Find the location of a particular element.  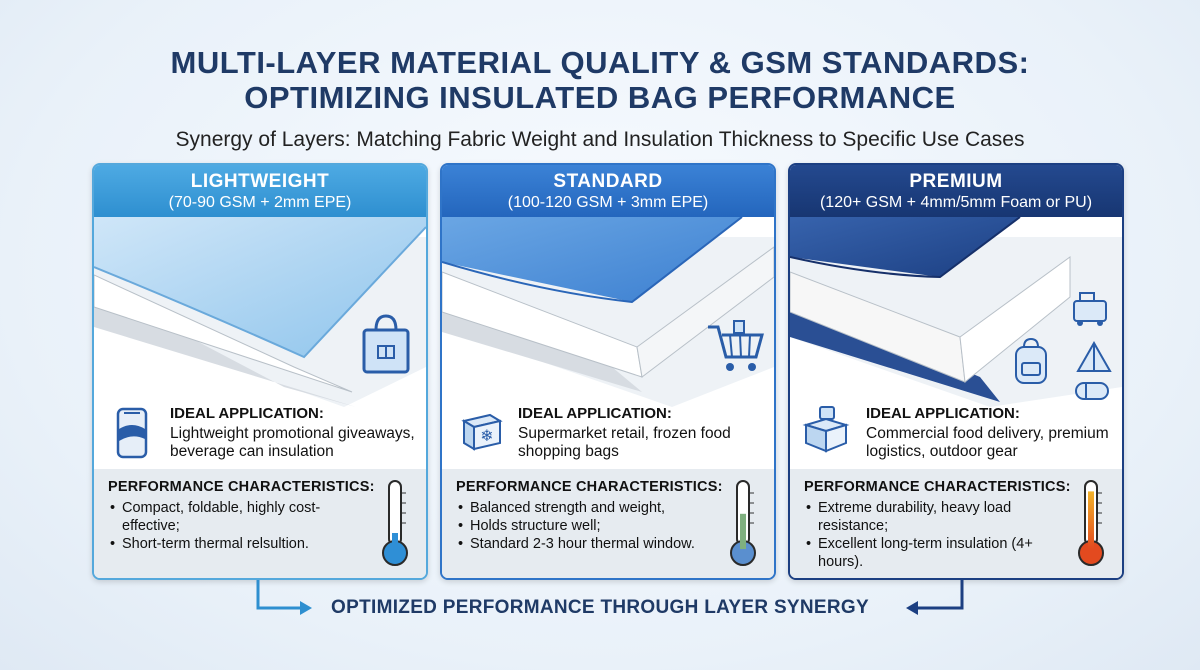

frozen-box-icon: ❄ is located at coordinates (482, 432).